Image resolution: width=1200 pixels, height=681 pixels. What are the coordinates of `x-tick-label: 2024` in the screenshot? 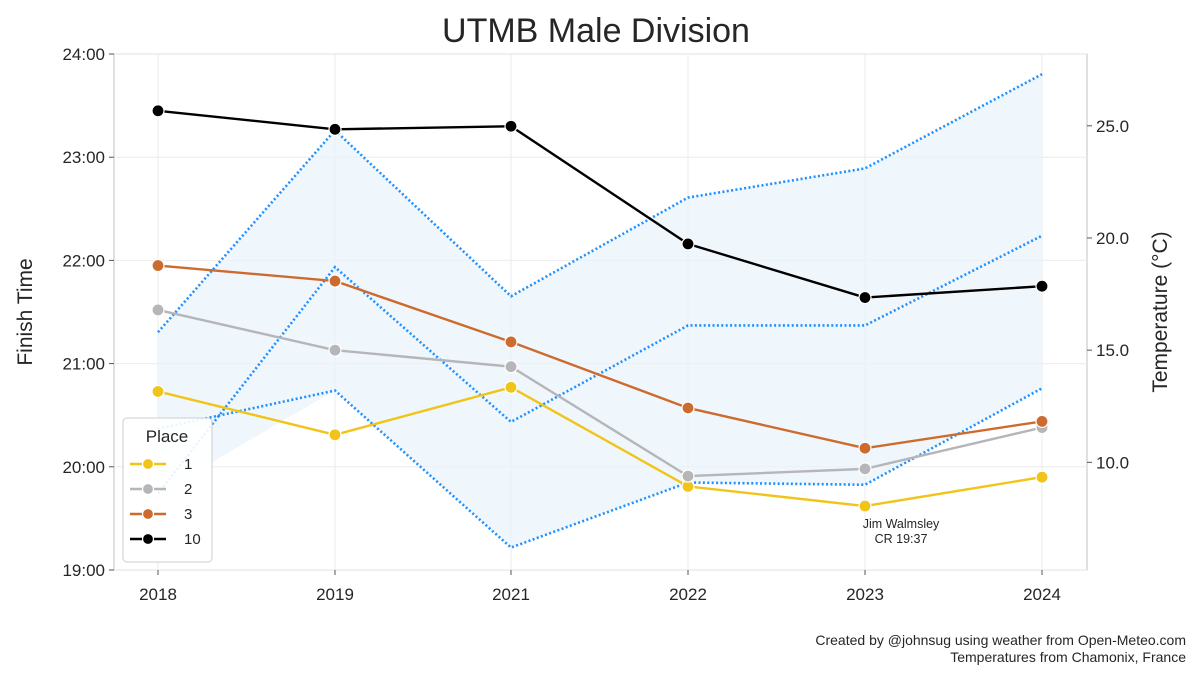 It's located at (1042, 594).